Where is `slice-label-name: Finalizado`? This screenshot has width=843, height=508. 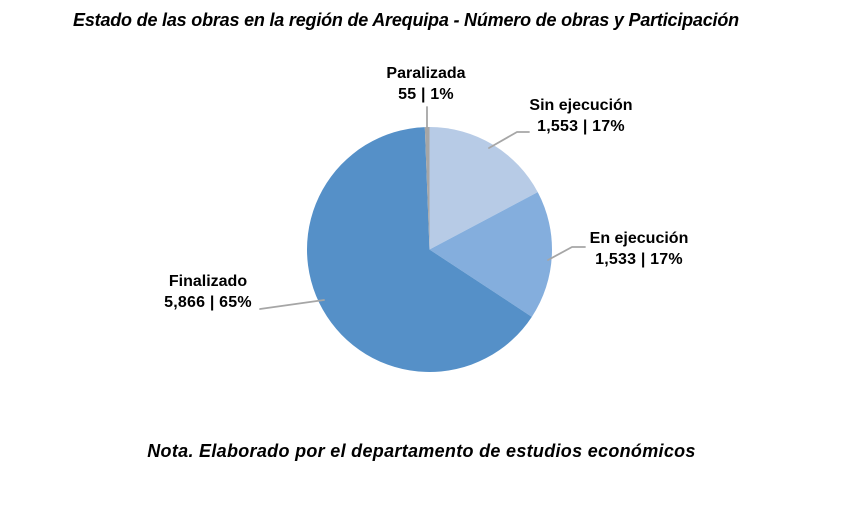 slice-label-name: Finalizado is located at coordinates (208, 281).